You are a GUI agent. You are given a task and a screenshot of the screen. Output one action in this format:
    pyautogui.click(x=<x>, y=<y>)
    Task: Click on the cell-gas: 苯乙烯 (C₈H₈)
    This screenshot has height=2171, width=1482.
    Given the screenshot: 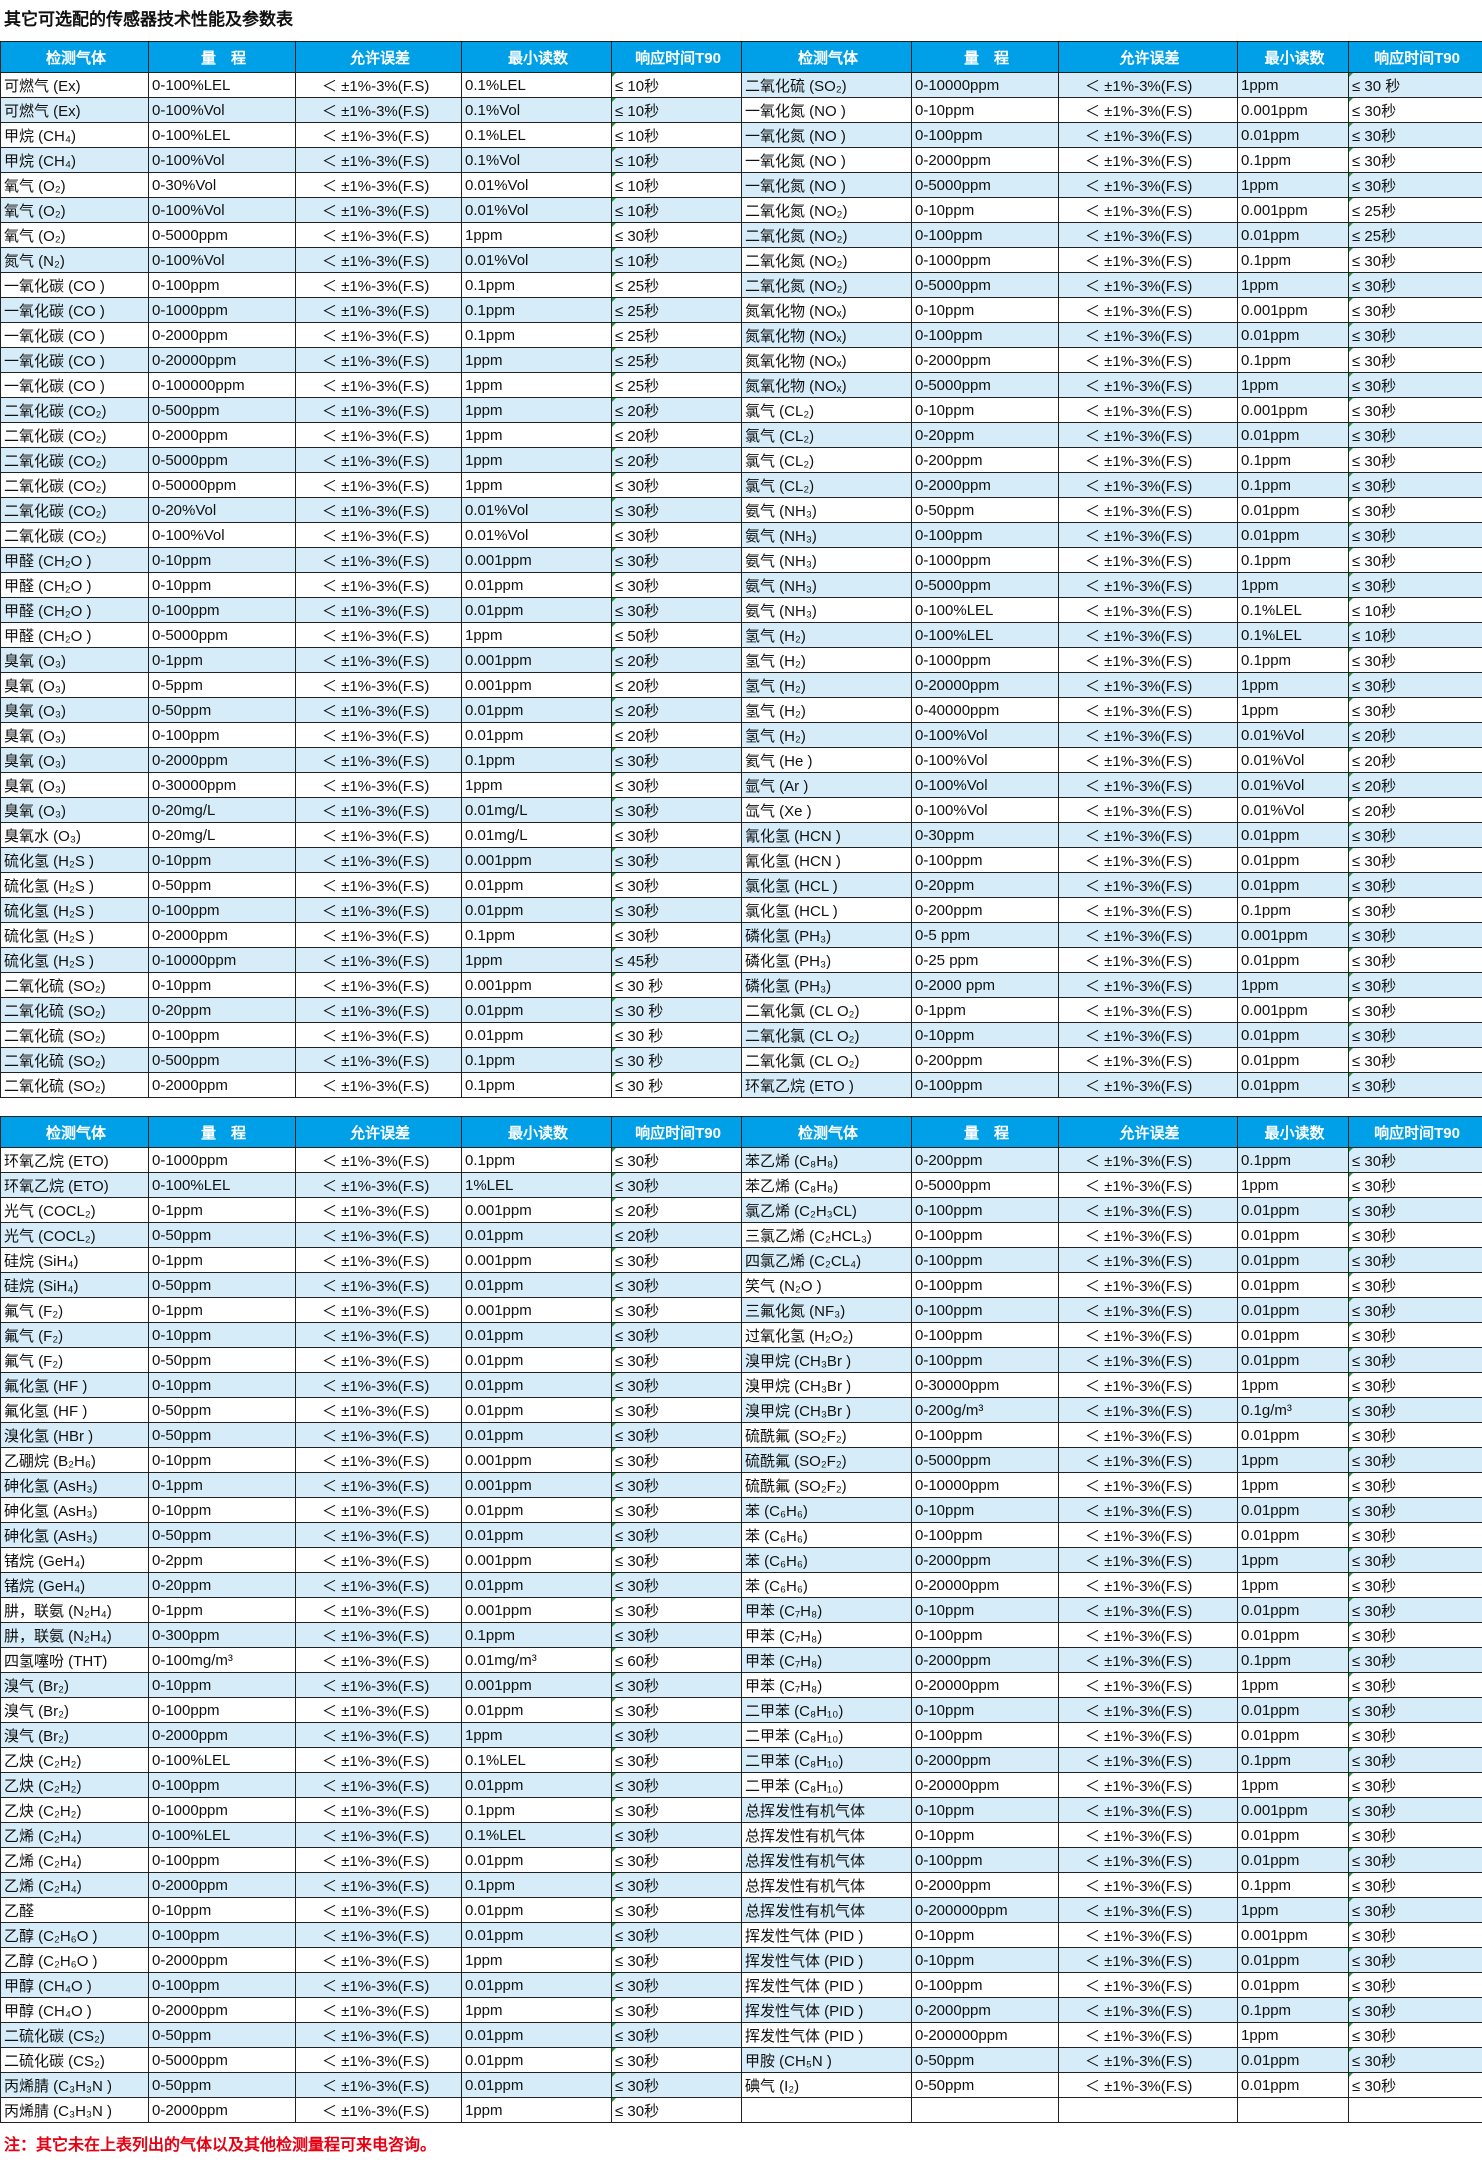 What is the action you would take?
    pyautogui.click(x=826, y=1185)
    